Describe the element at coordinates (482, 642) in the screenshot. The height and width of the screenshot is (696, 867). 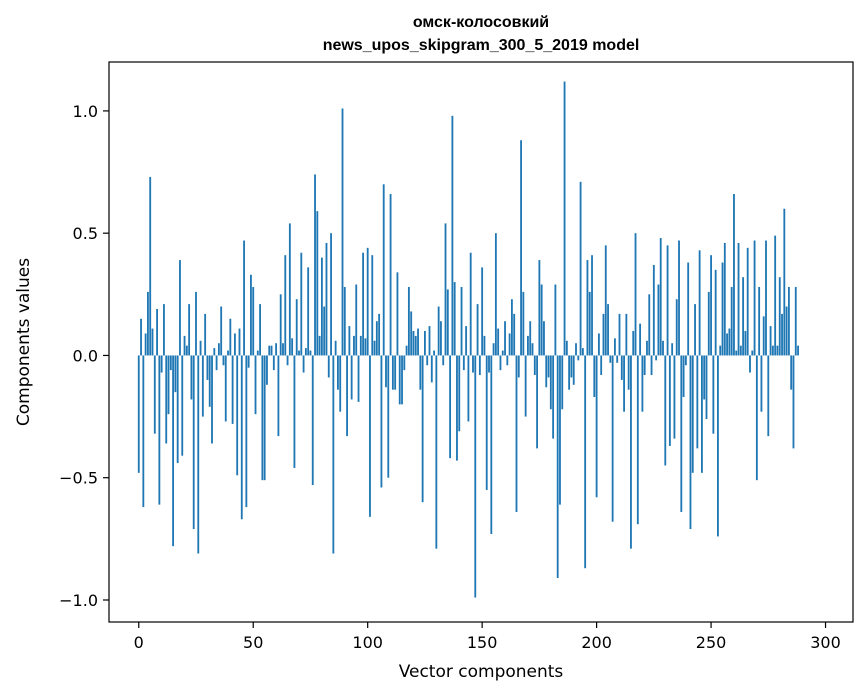
I see `x-tick-label: 150` at that location.